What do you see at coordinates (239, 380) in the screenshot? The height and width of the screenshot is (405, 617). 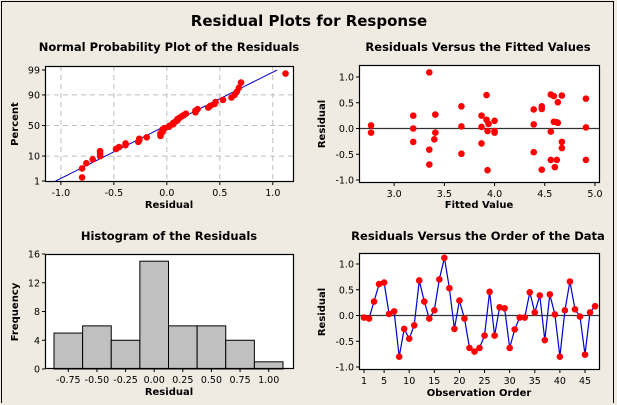 I see `histogram-xtick-label: 0.75` at bounding box center [239, 380].